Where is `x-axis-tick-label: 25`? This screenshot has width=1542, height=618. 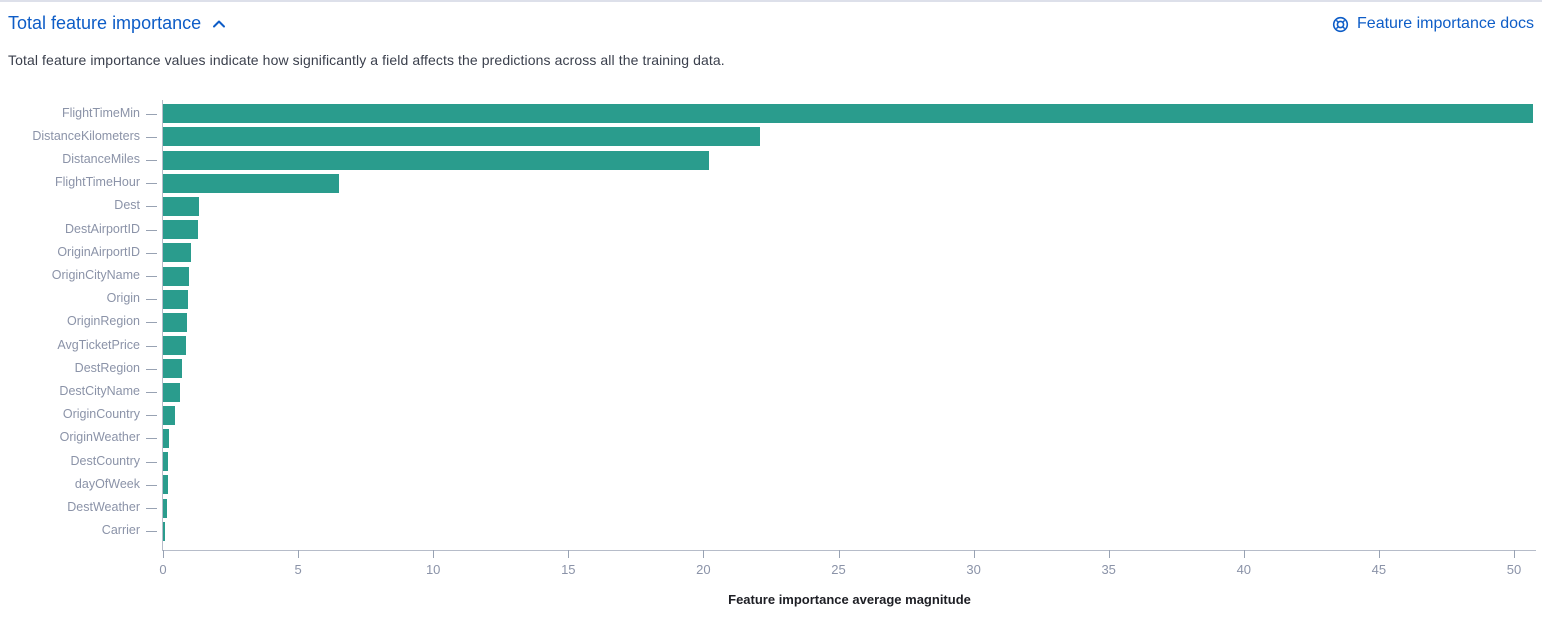 x-axis-tick-label: 25 is located at coordinates (838, 569).